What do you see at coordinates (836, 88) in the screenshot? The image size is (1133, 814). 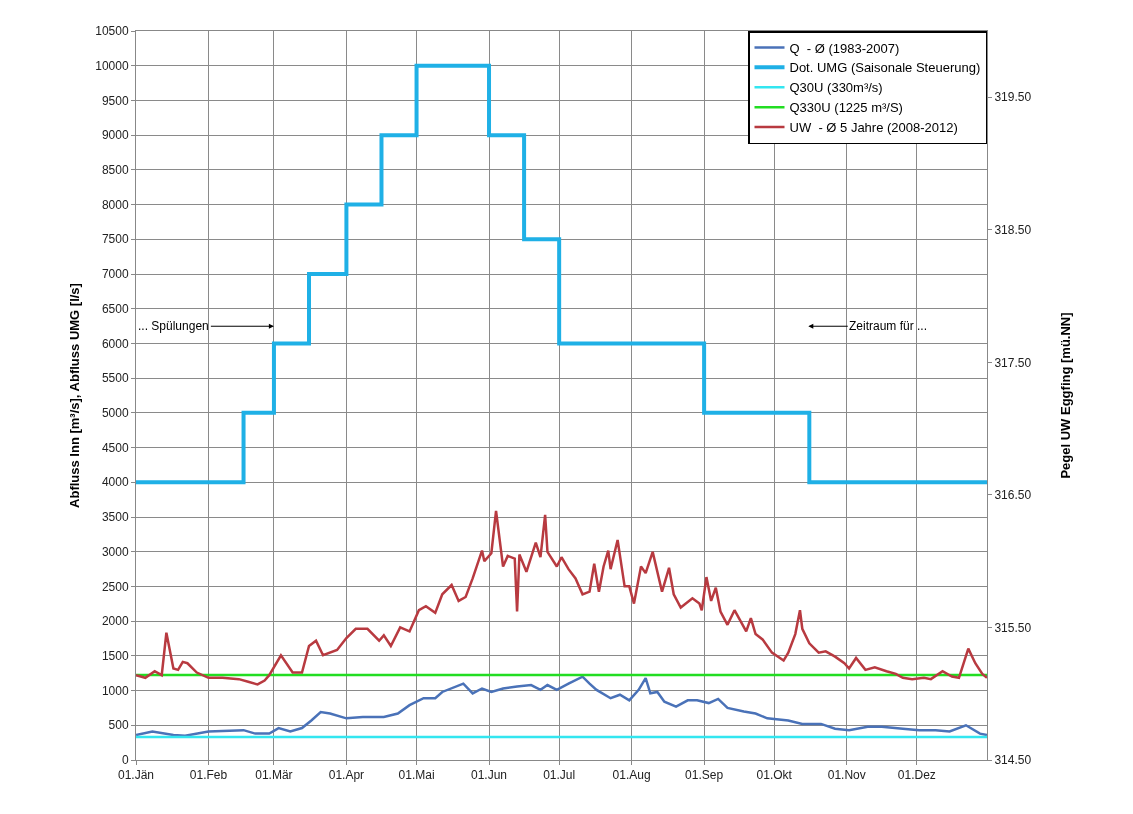 I see `legend-label: Q30U (330m³/s)` at bounding box center [836, 88].